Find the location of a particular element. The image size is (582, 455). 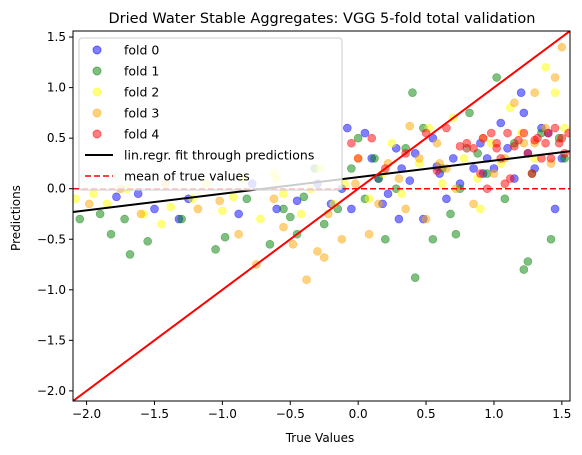

x-axis-label: True Values is located at coordinates (320, 438).